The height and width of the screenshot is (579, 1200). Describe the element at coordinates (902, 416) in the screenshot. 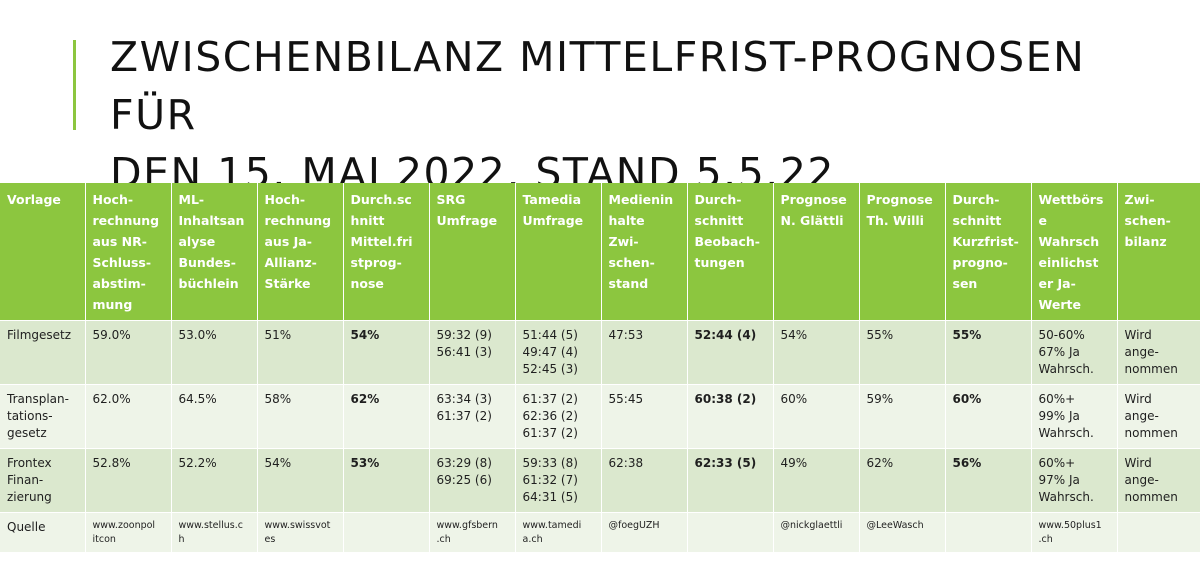

I see `table-cell: 59%` at that location.